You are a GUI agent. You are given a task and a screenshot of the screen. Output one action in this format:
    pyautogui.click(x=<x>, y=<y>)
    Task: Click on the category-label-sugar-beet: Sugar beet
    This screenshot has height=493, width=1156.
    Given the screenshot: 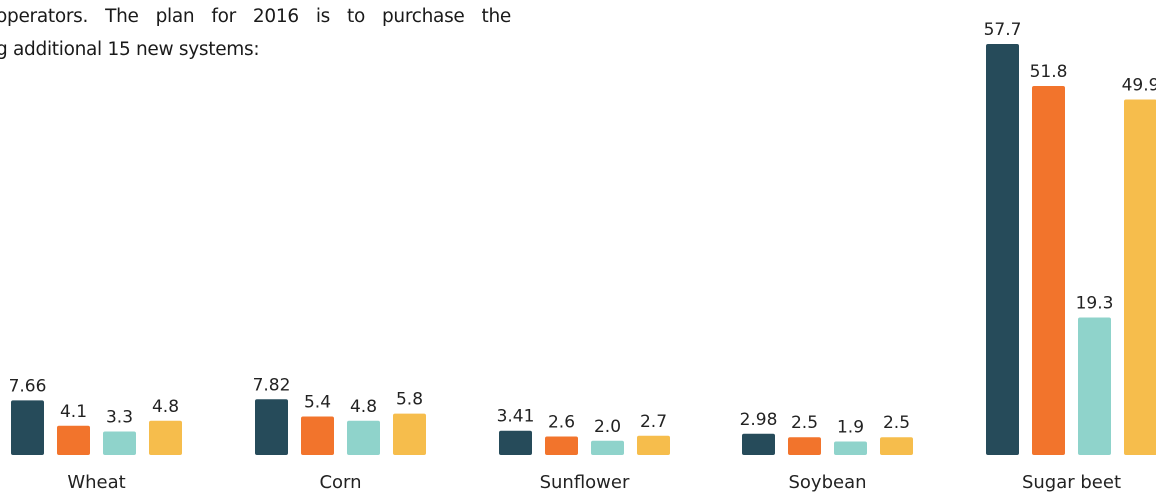 What is the action you would take?
    pyautogui.click(x=1071, y=482)
    